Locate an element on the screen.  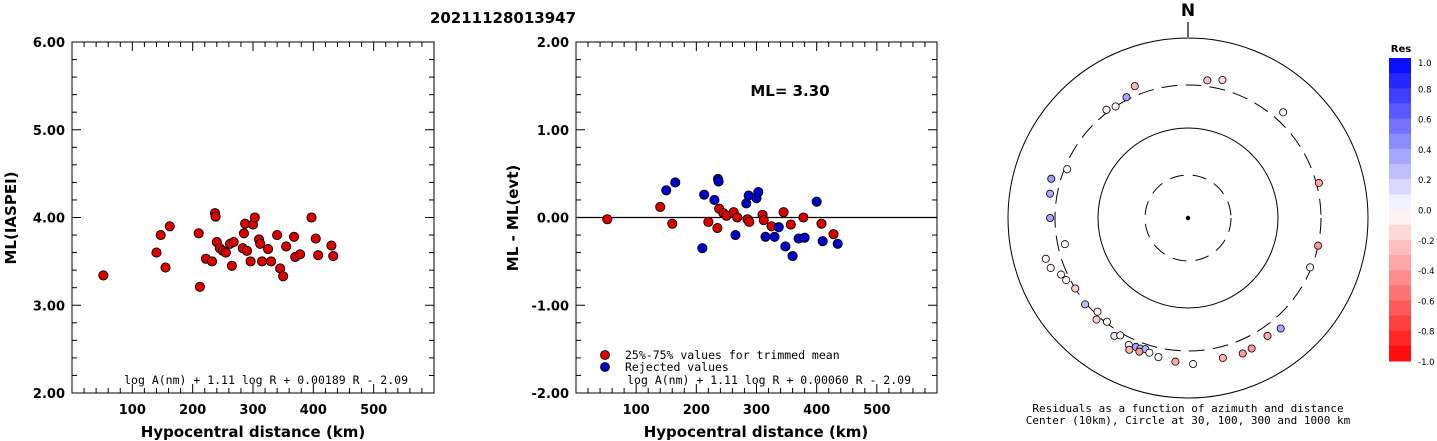
legend-label-trimmed: 25%-75% values for trimmed mean is located at coordinates (732, 355).